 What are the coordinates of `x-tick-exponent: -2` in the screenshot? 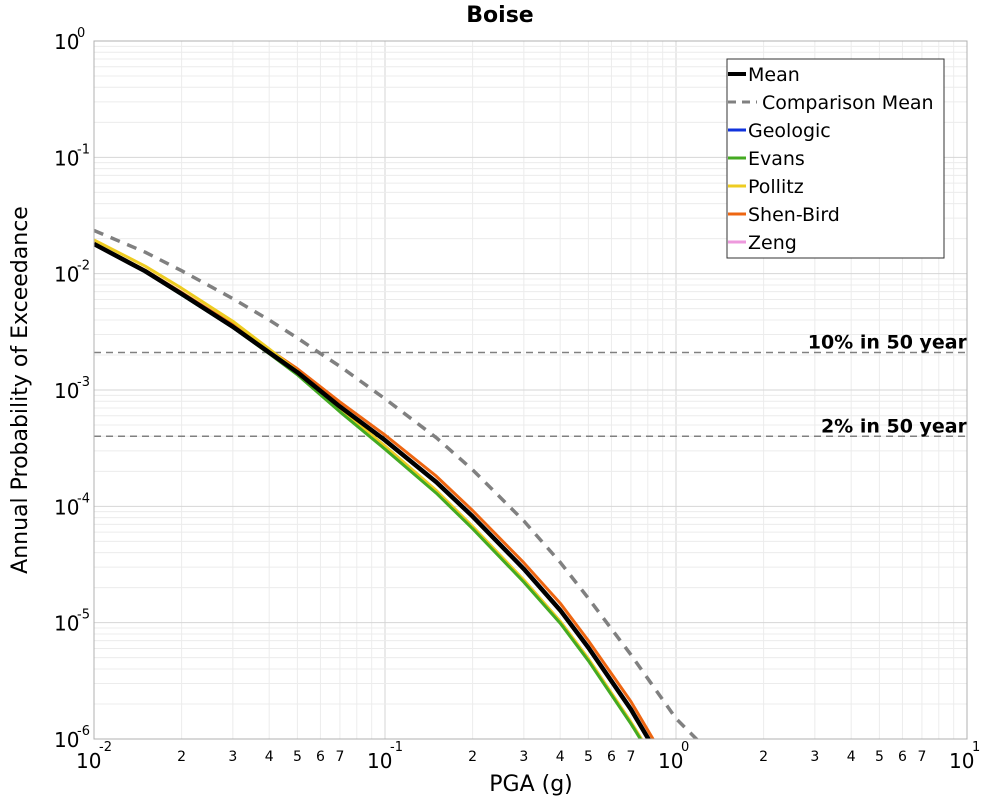 It's located at (105, 747).